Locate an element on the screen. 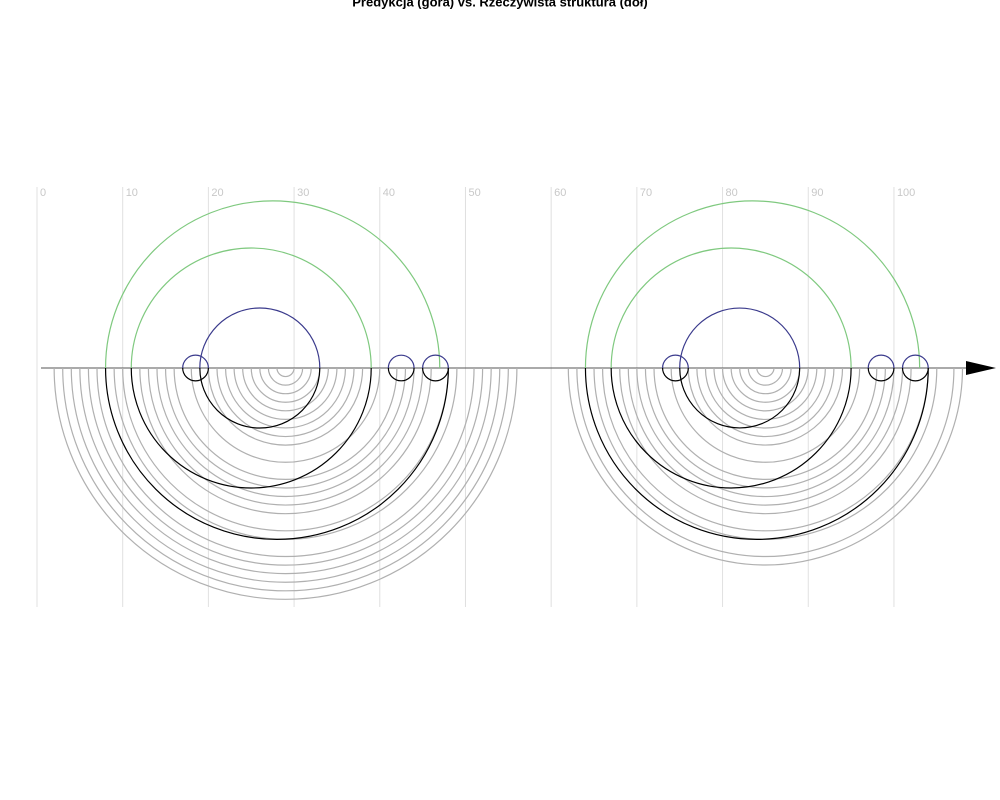 The height and width of the screenshot is (800, 1000). x-tick-label: 100 is located at coordinates (906, 193).